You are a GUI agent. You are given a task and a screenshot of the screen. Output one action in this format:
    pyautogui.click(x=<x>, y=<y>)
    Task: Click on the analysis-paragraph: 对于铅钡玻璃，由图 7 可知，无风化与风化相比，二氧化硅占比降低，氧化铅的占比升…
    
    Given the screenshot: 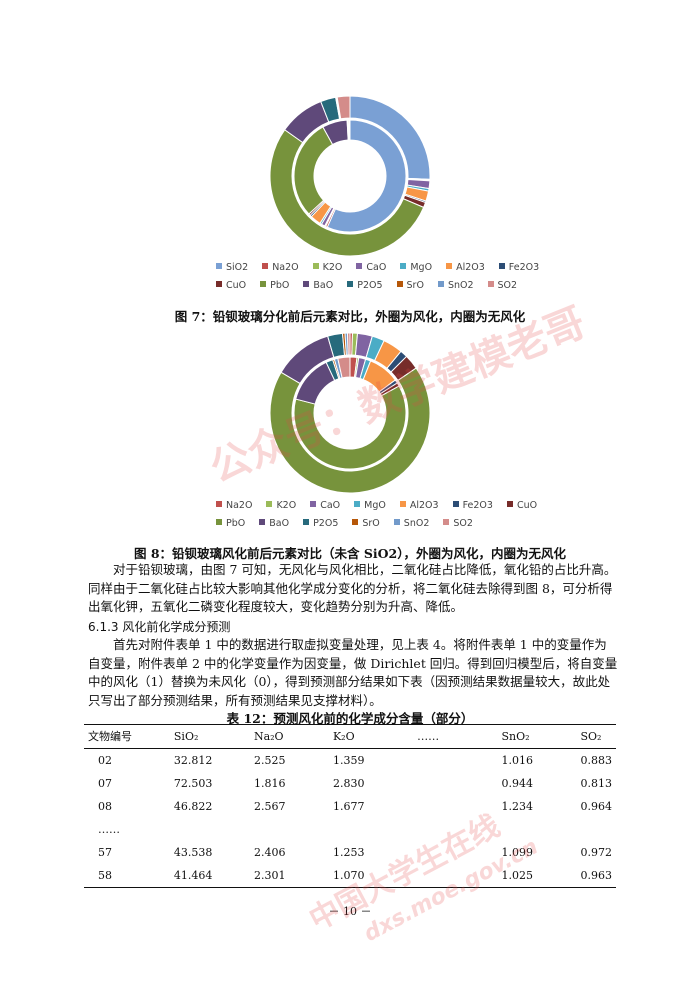 What is the action you would take?
    pyautogui.click(x=352, y=588)
    